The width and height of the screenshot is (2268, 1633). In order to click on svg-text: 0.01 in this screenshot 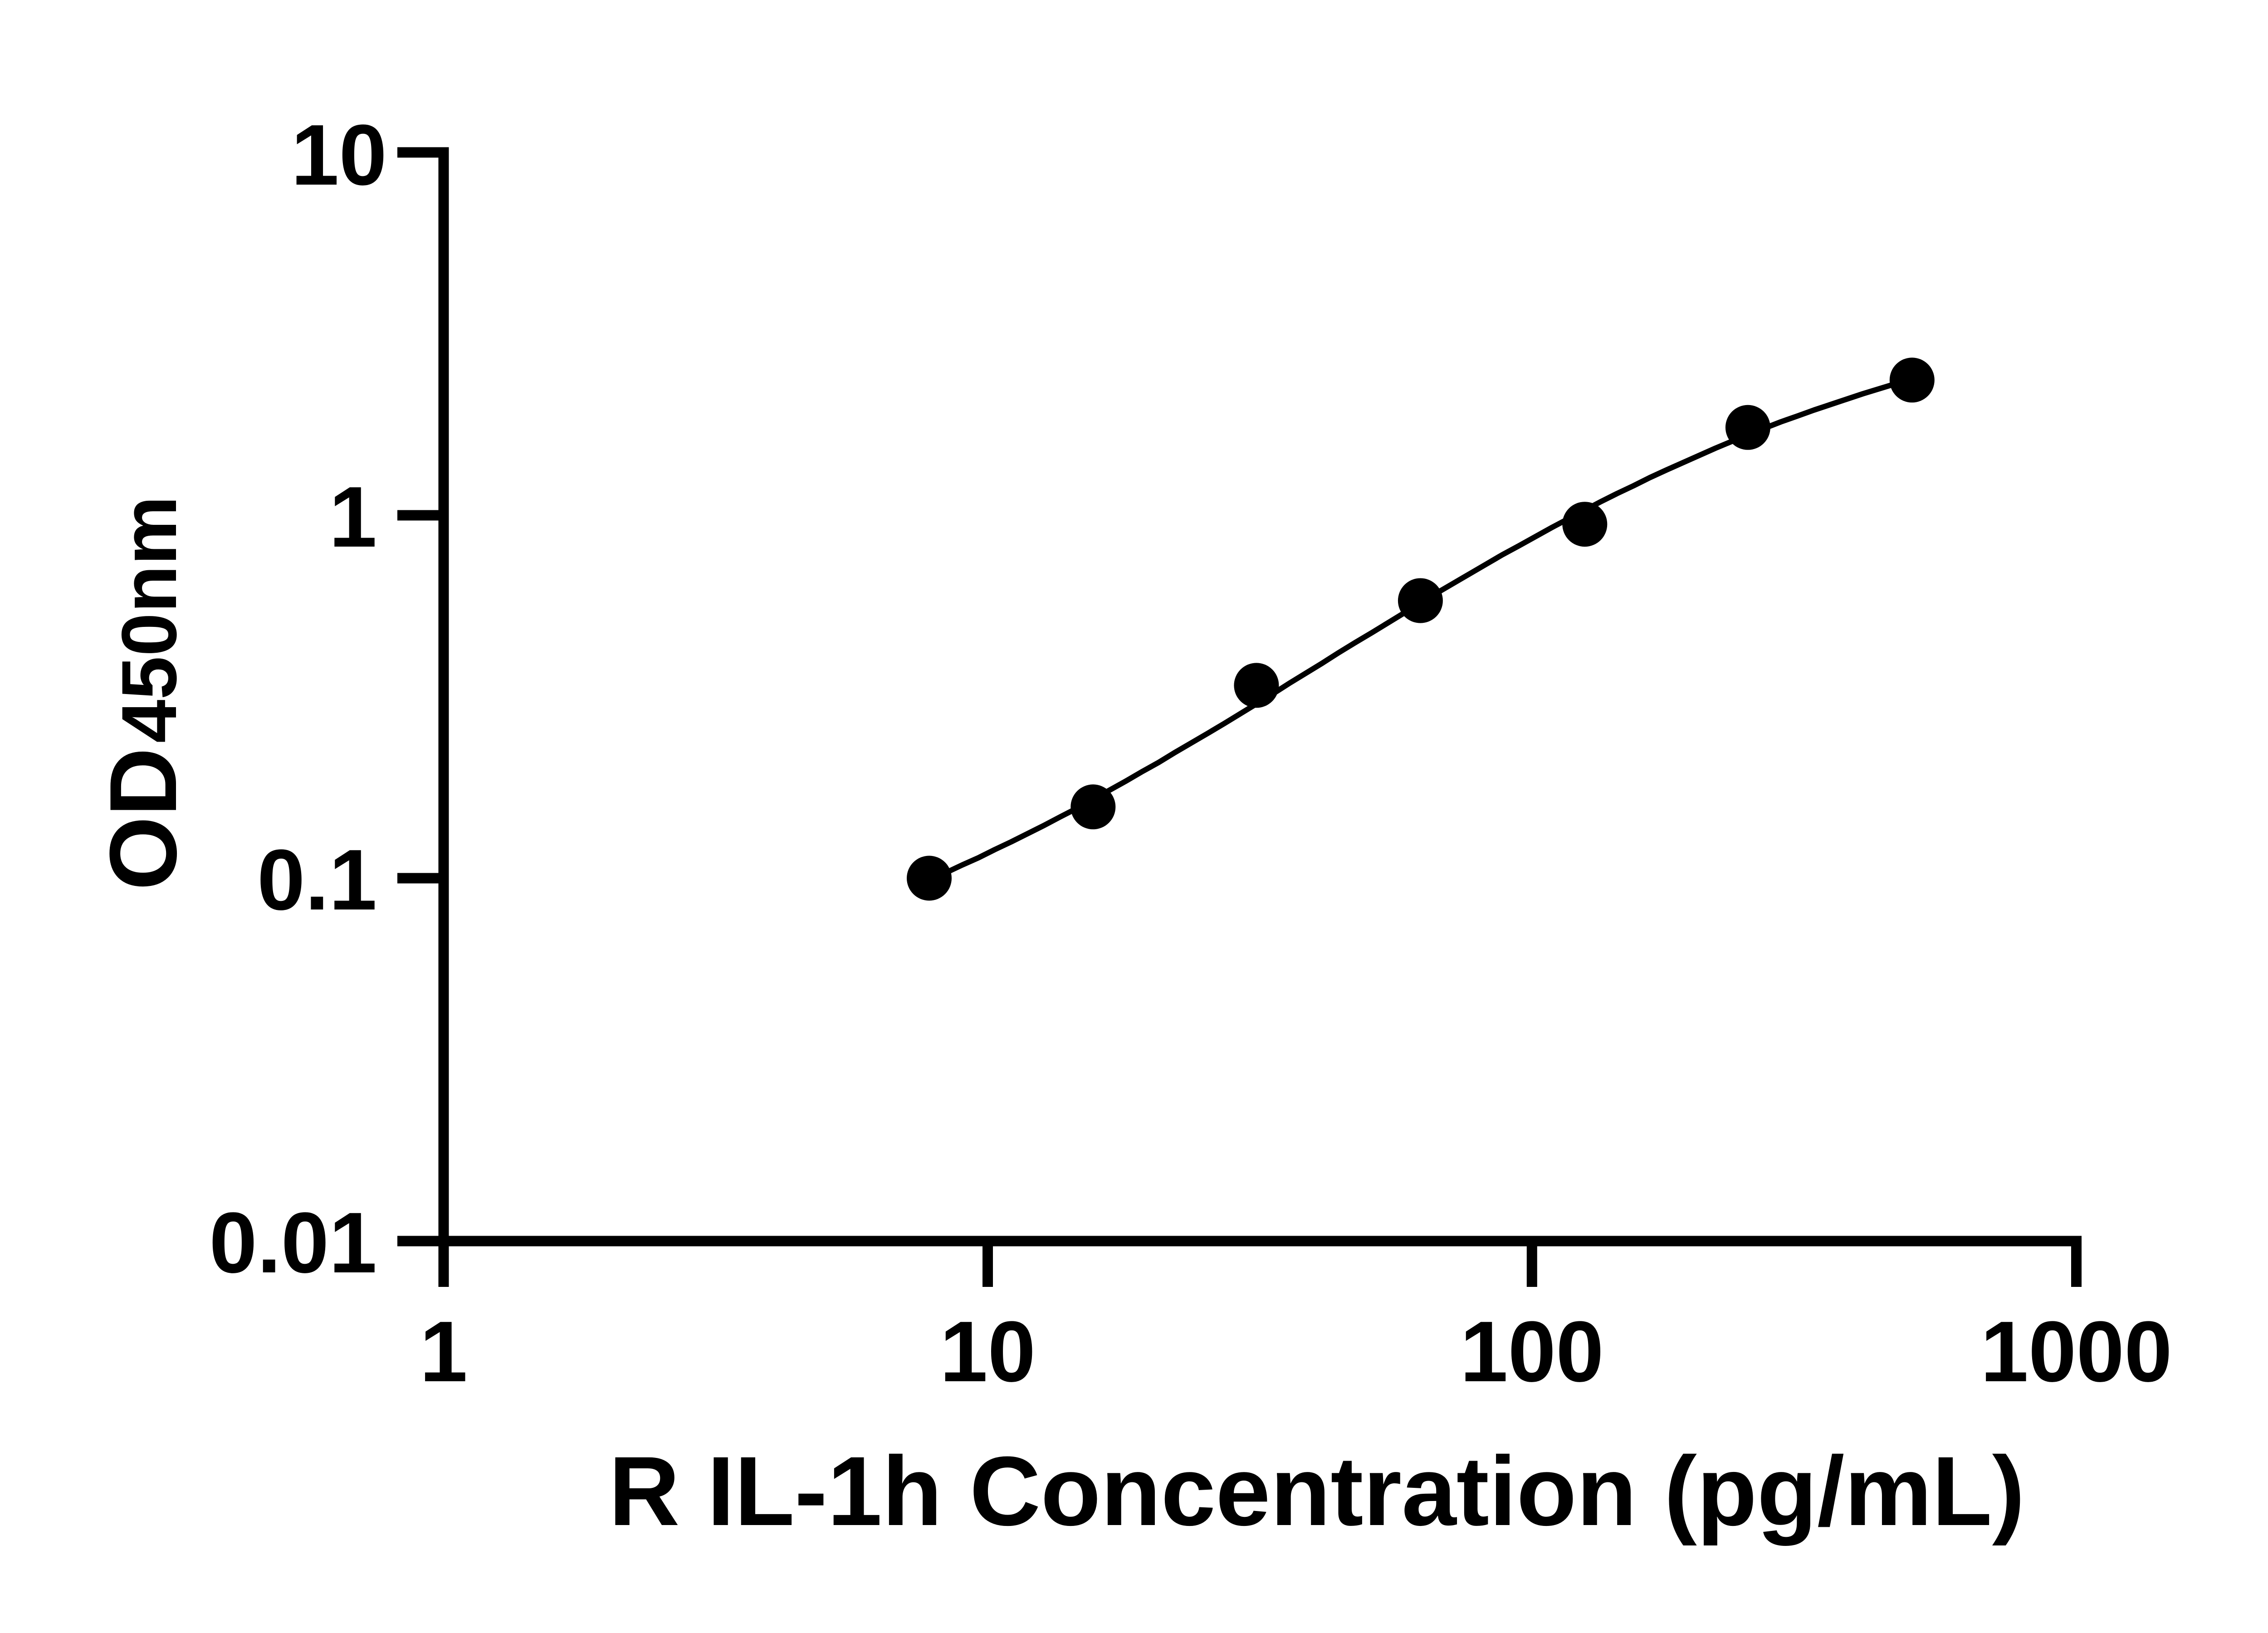, I will do `click(293, 1243)`.